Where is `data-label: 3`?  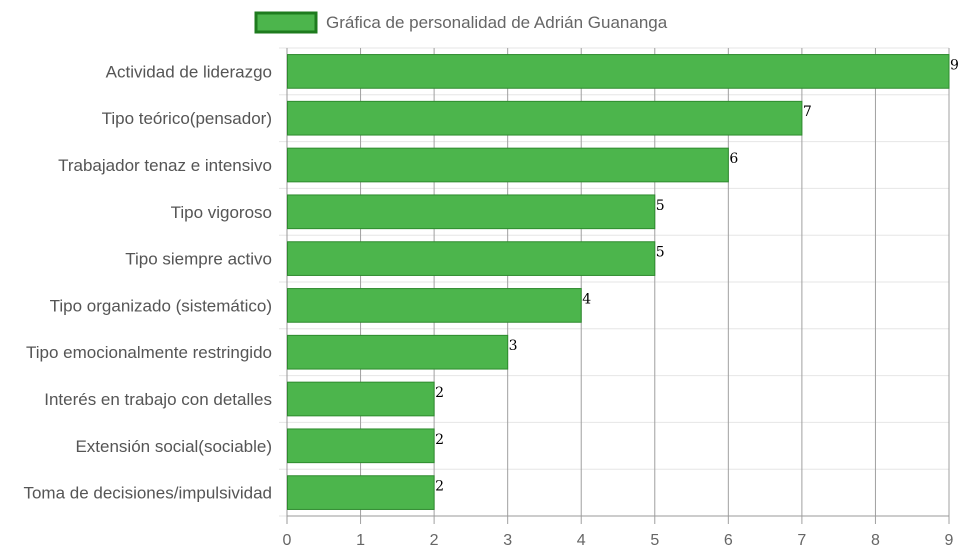 data-label: 3 is located at coordinates (513, 346).